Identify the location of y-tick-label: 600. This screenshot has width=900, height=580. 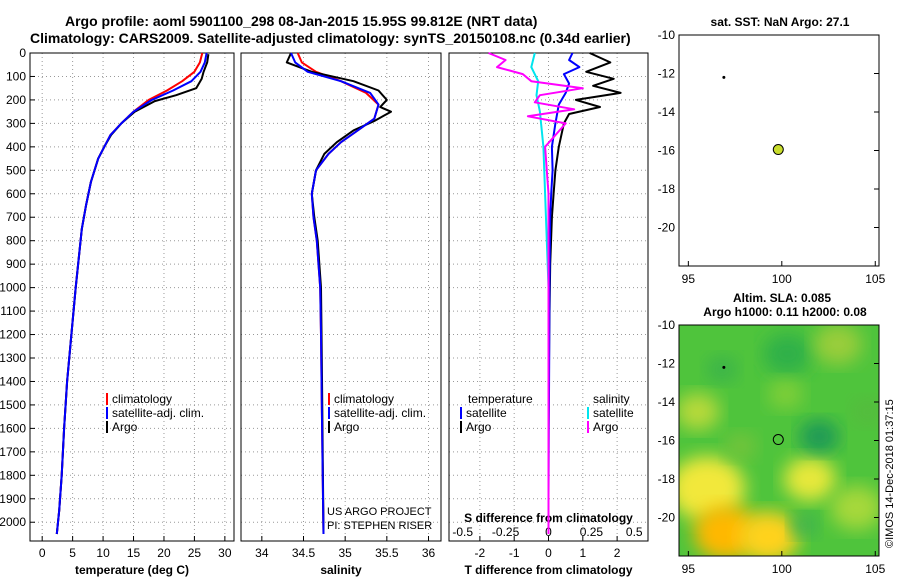
(16, 194).